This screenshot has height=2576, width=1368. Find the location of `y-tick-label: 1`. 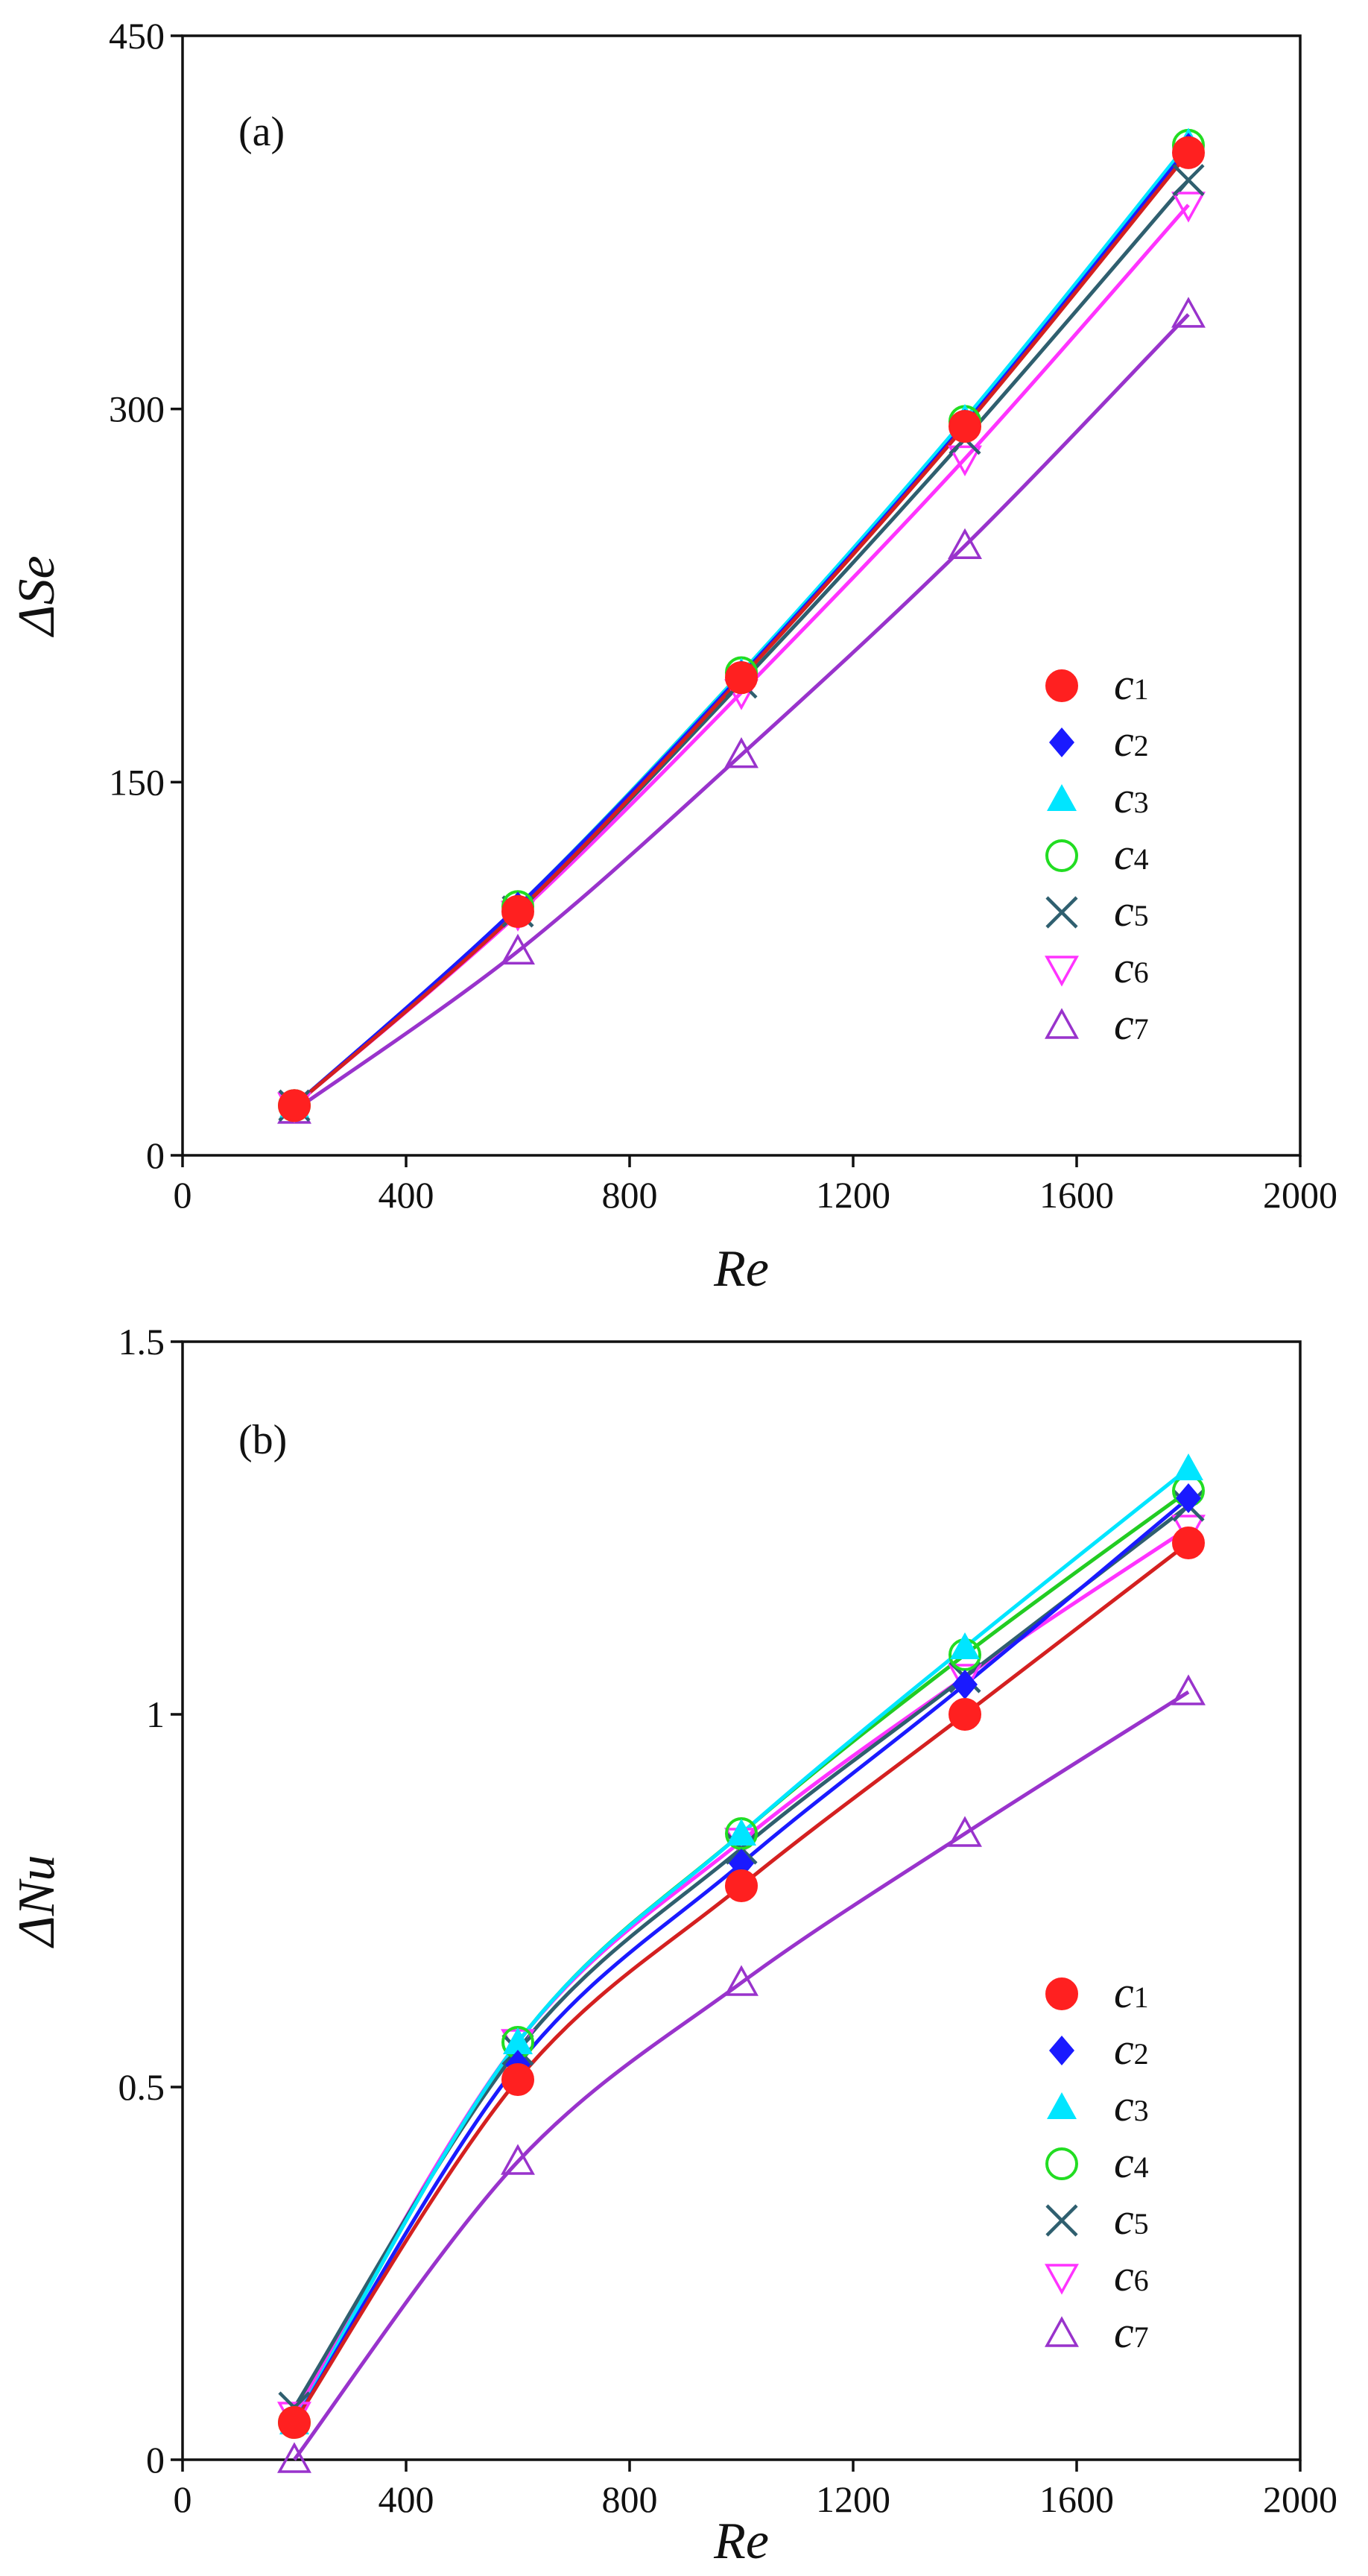

y-tick-label: 1 is located at coordinates (155, 1714).